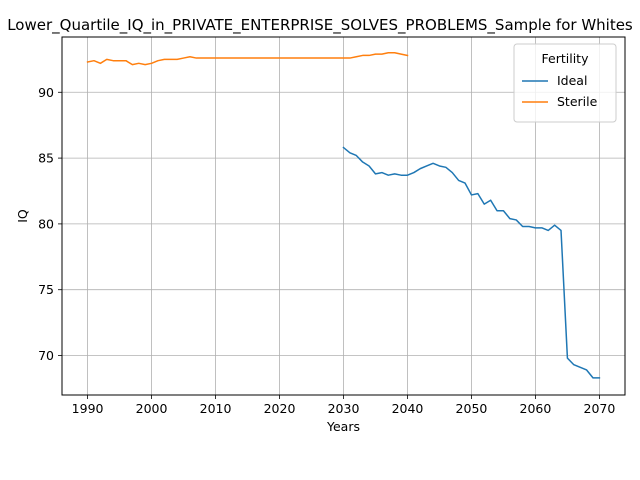 The width and height of the screenshot is (640, 480). Describe the element at coordinates (577, 101) in the screenshot. I see `legend-label-sterile: Sterile` at that location.